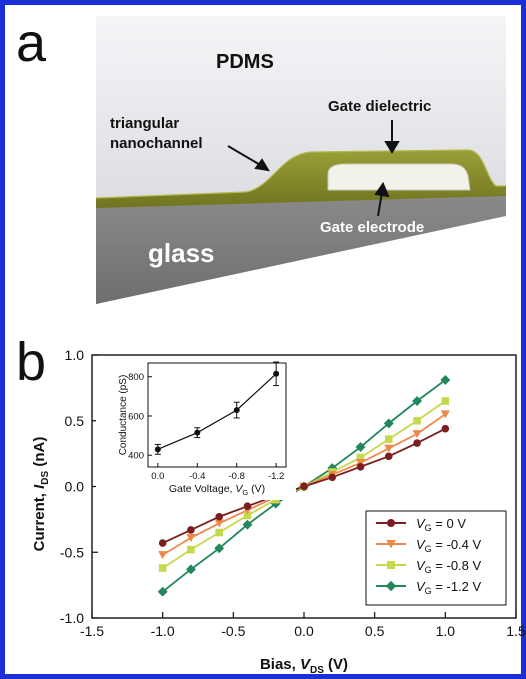 This screenshot has width=526, height=679. What do you see at coordinates (31, 43) in the screenshot?
I see `panel-a-letter: a` at bounding box center [31, 43].